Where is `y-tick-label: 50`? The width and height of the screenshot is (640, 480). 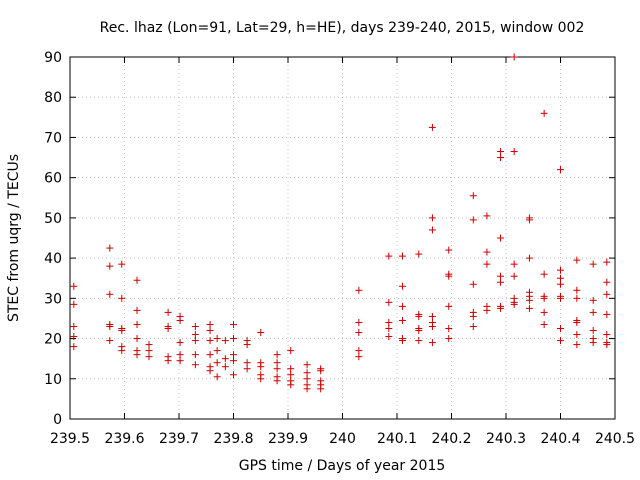 y-tick-label: 50 is located at coordinates (53, 219).